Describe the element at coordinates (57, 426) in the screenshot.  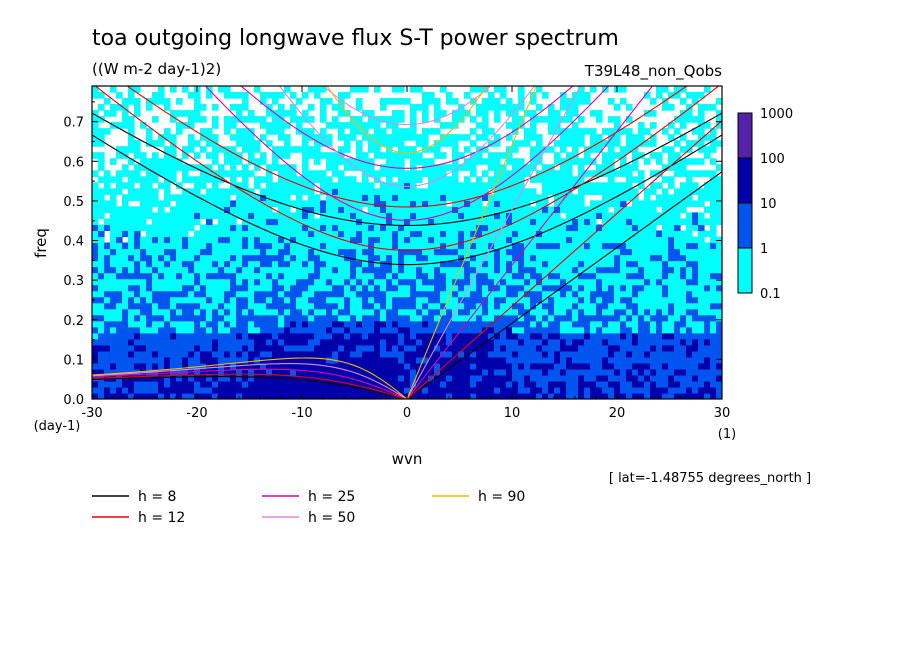
I see `y-unit-label: (day-1)` at that location.